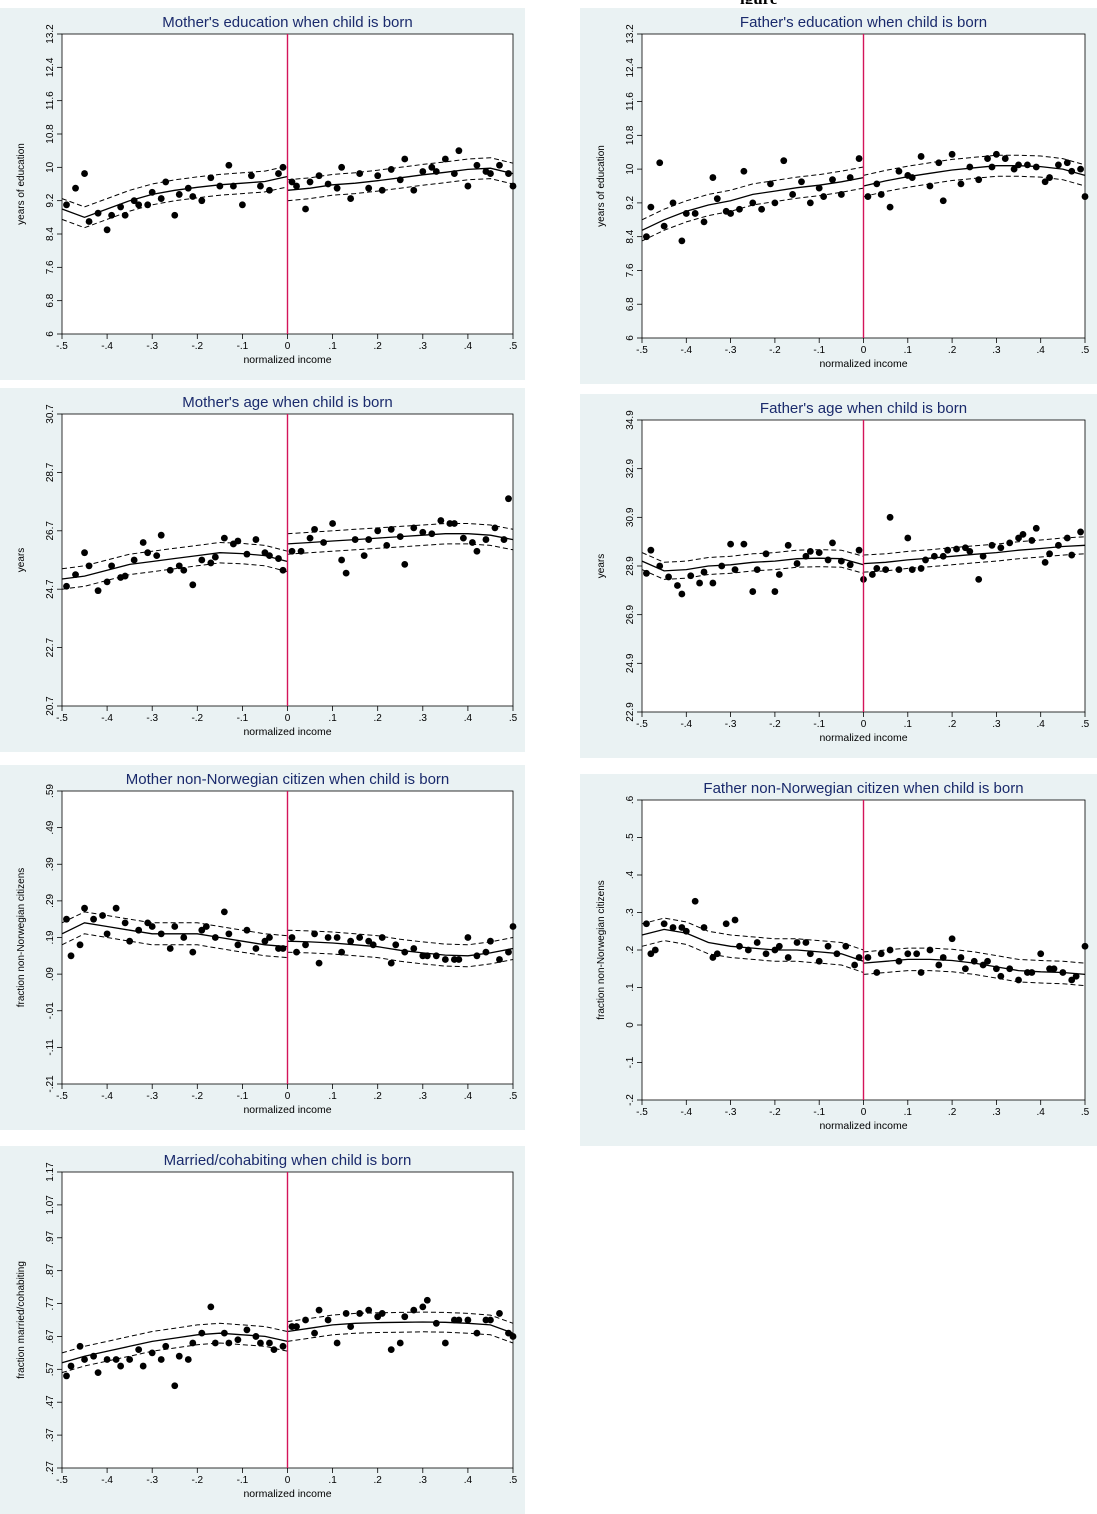 This screenshot has width=1097, height=1514. I want to click on y-tick-label: 10, so click(50, 167).